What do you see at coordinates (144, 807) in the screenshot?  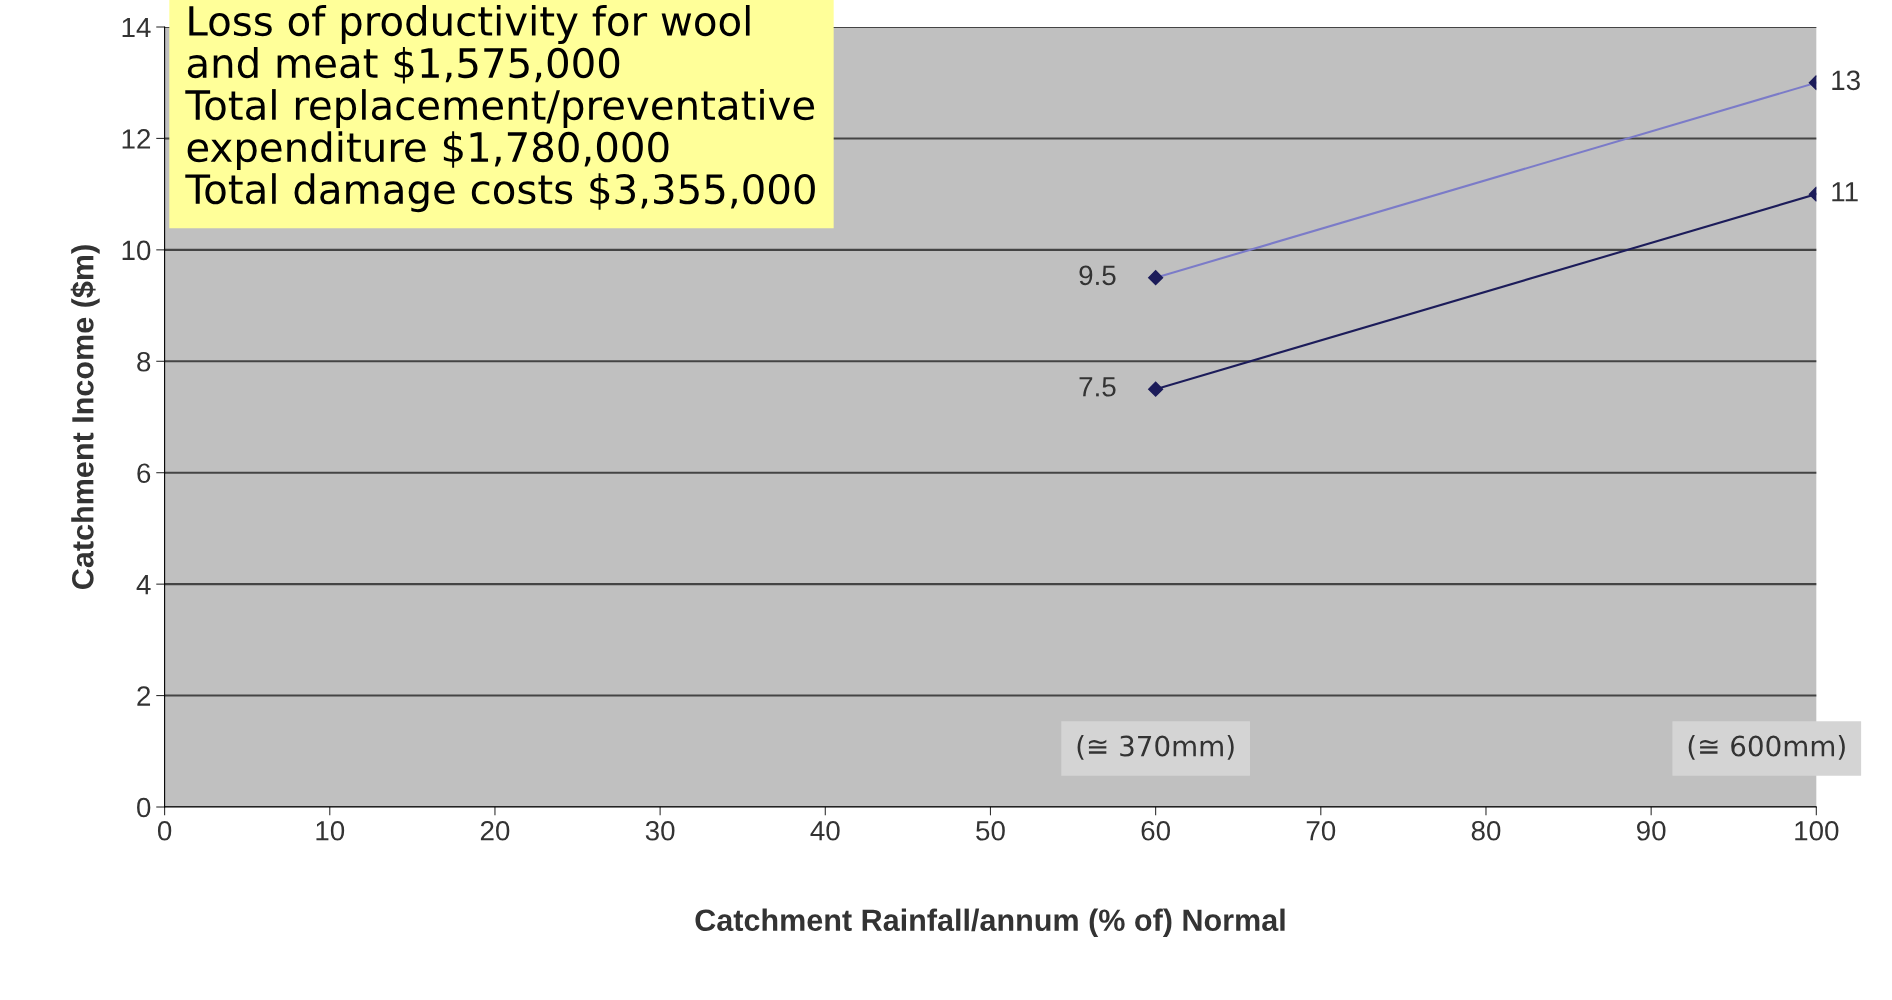 I see `y-tick-label: 0` at bounding box center [144, 807].